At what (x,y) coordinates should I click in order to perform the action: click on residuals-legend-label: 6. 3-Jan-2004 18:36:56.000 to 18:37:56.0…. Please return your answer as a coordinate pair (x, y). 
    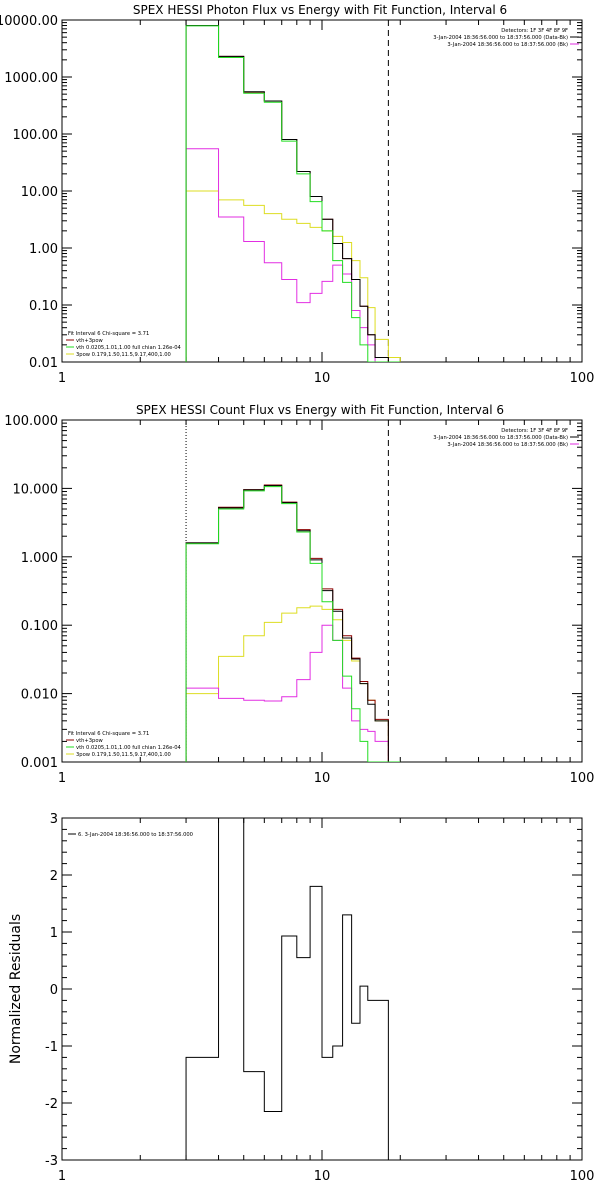
    Looking at the image, I should click on (135, 835).